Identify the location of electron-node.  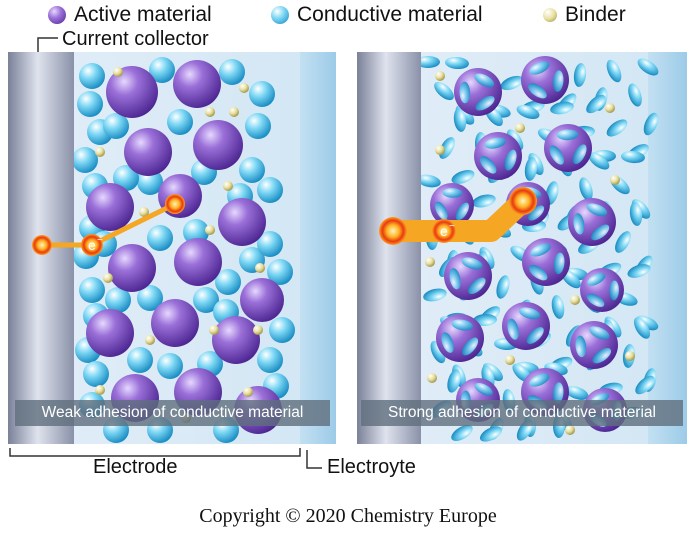
(444, 231).